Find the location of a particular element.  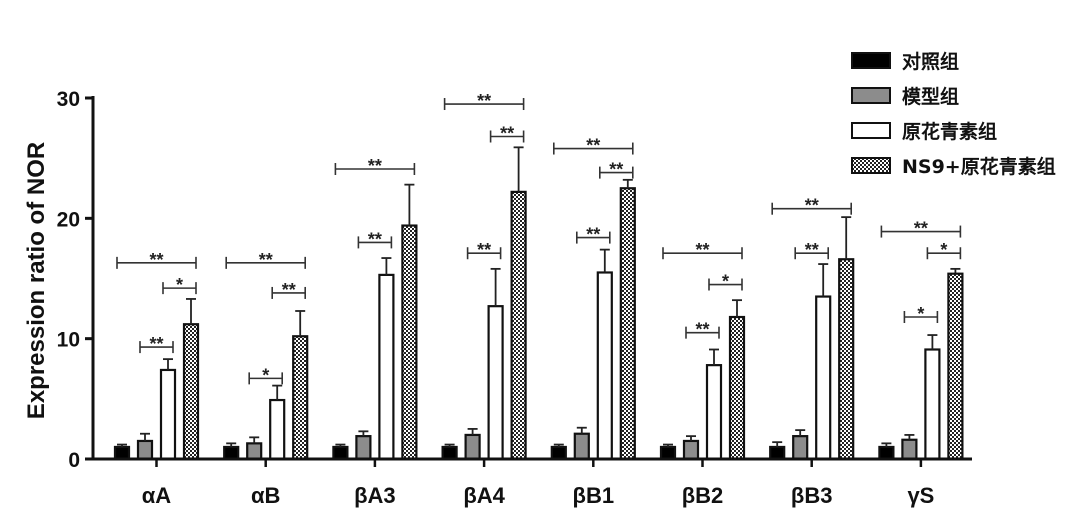

bar-γS-series-2 is located at coordinates (932, 404).